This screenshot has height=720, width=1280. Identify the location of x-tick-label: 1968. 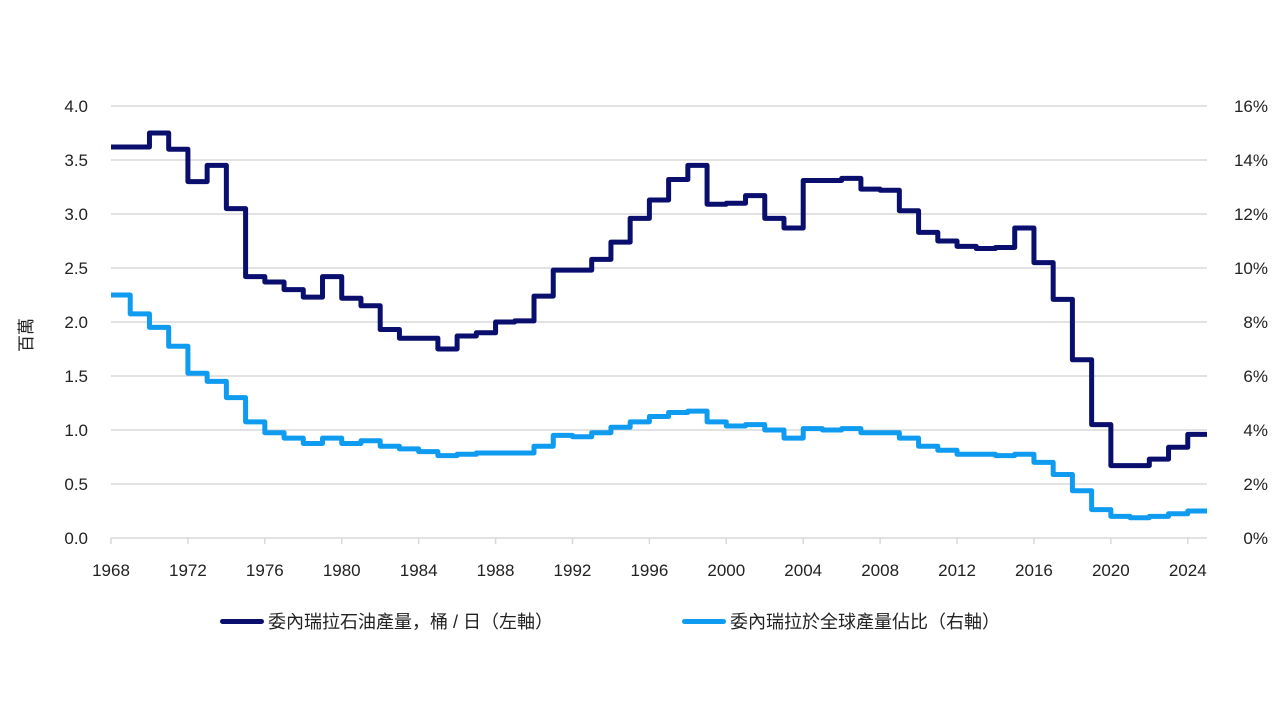
(111, 570).